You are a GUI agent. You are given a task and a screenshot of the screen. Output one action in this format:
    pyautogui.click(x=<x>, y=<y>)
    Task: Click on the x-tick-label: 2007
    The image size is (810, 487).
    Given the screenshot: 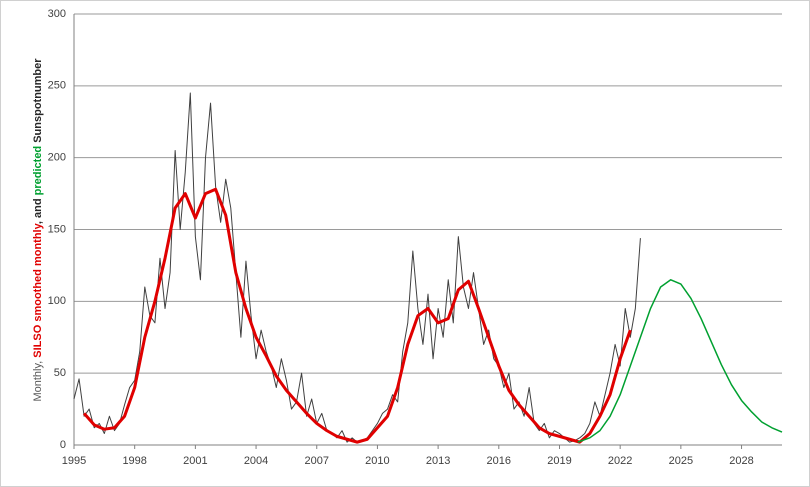 What is the action you would take?
    pyautogui.click(x=317, y=461)
    